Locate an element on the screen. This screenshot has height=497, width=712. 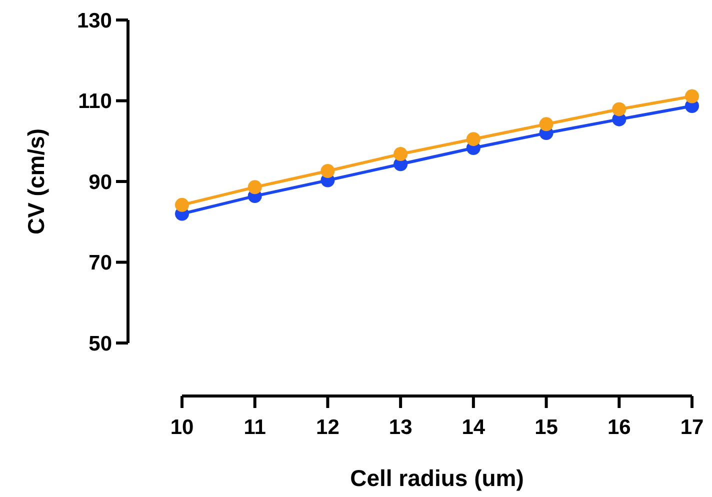
x-tick-label: 10 is located at coordinates (182, 427).